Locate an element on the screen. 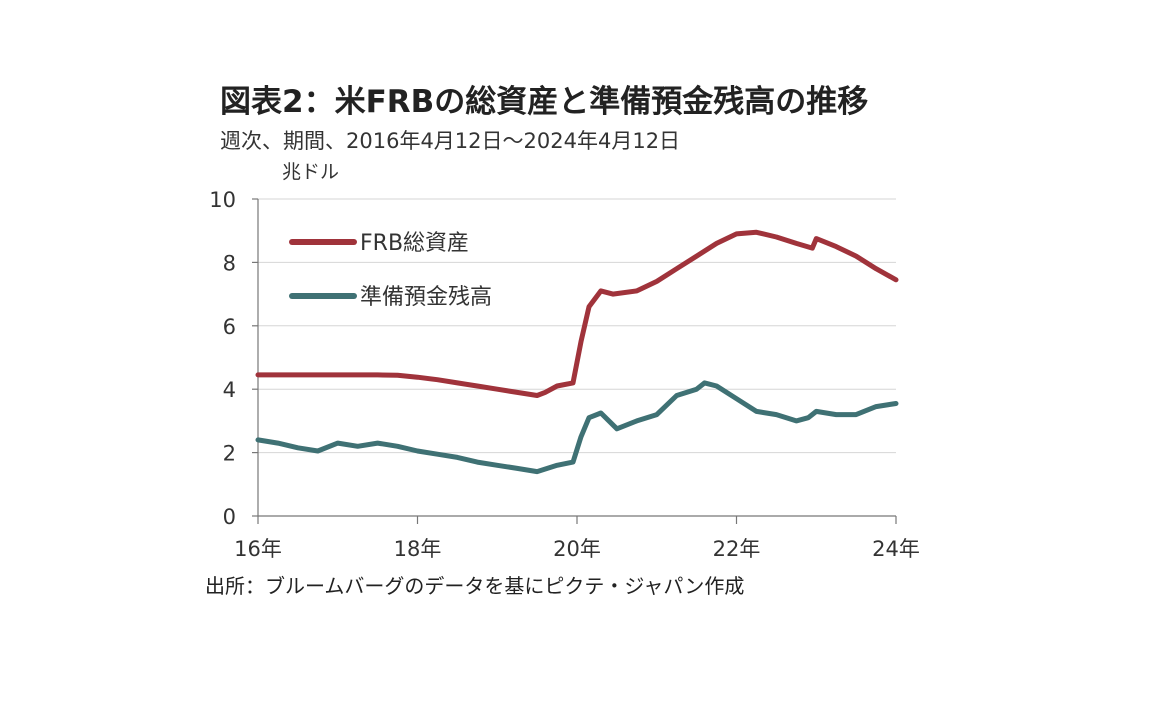 Image resolution: width=1152 pixels, height=720 pixels. chart-subtitle: 週次、期間、2016年4月12日～2024年4月12日 is located at coordinates (450, 141).